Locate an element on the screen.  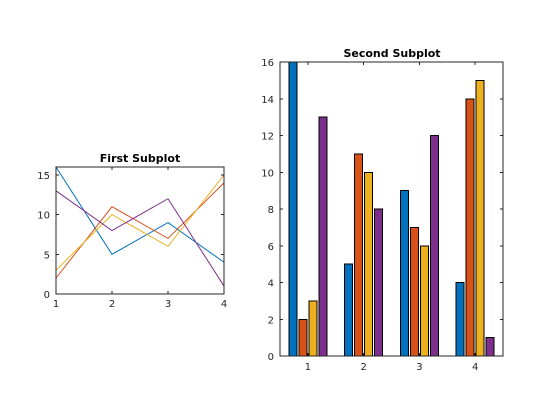
second-subplot-y-tick-label: 16 is located at coordinates (267, 63).